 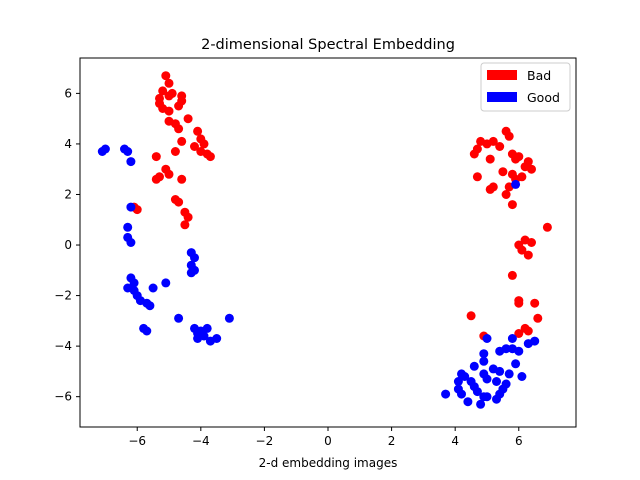 What do you see at coordinates (68, 194) in the screenshot?
I see `y-tick-label: 2` at bounding box center [68, 194].